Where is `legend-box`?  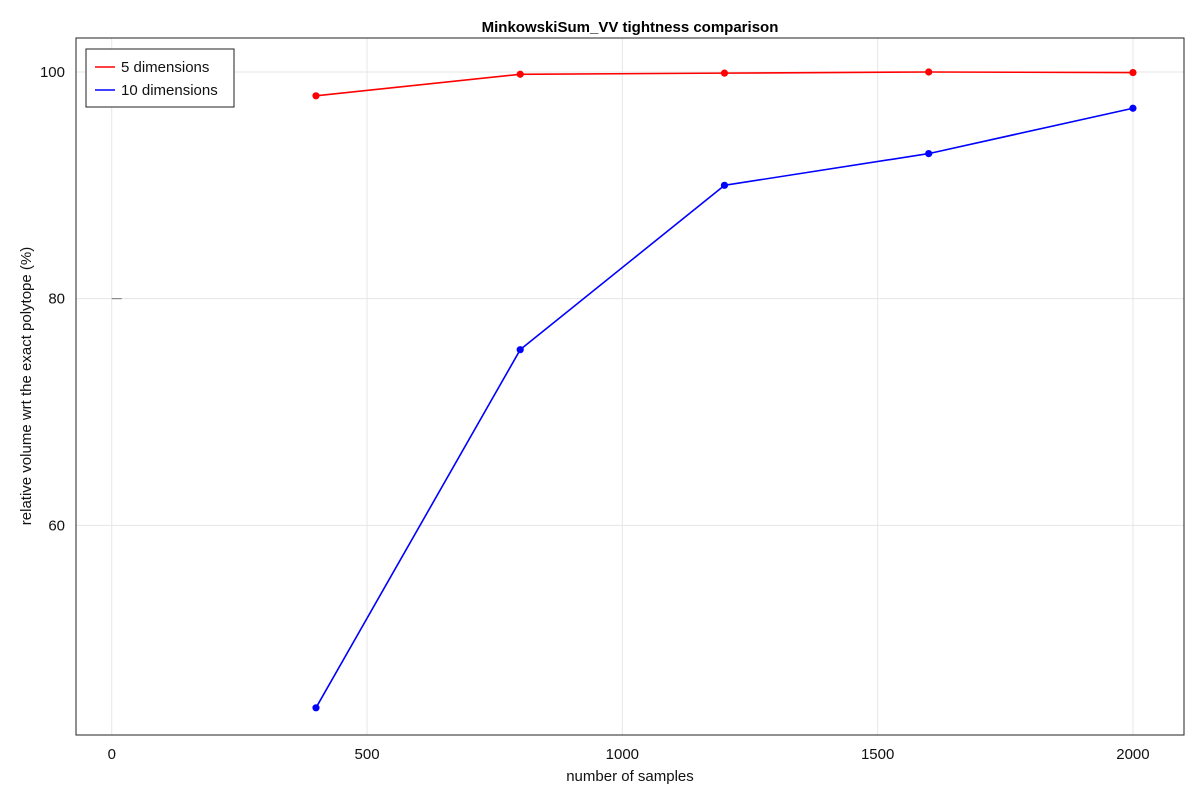
legend-box is located at coordinates (160, 78).